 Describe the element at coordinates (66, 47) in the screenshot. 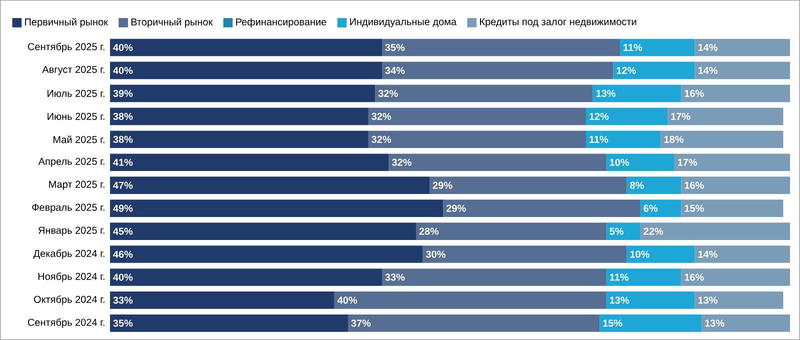

I see `y-tick-label: Сентябрь 2025 г.` at that location.